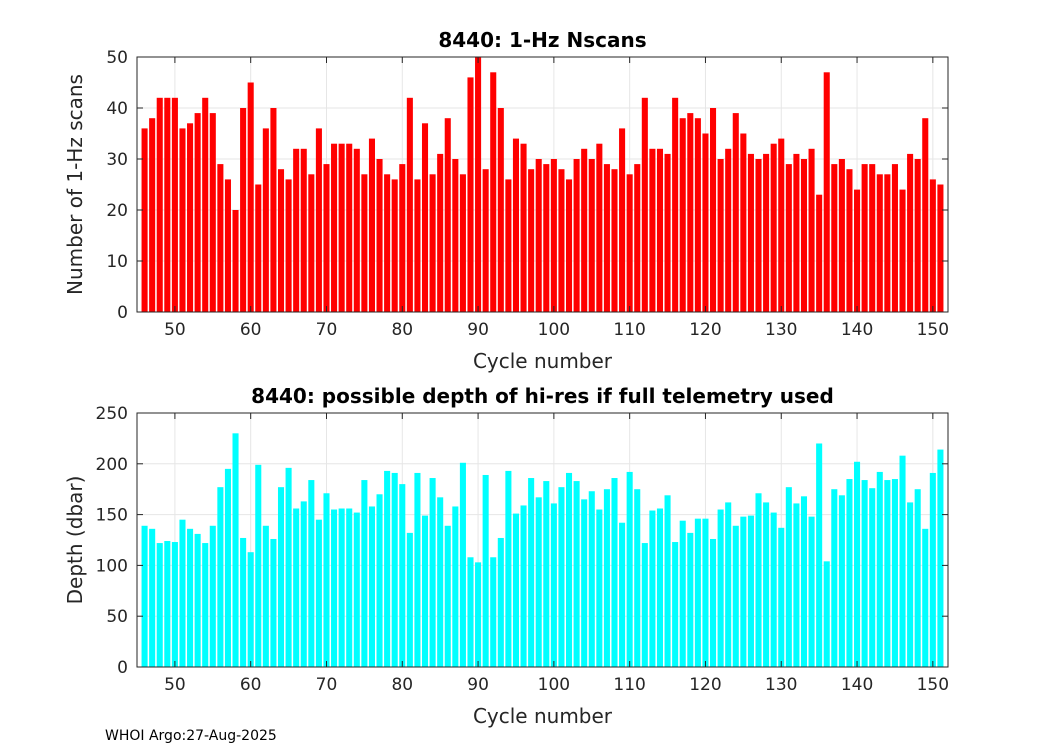 The image size is (1050, 750). What do you see at coordinates (251, 330) in the screenshot?
I see `nscans-xtick-label-60: 60` at bounding box center [251, 330].